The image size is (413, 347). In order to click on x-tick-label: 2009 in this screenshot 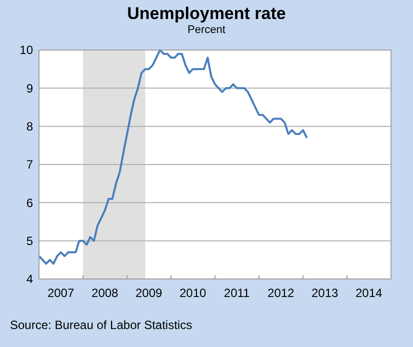, I will do `click(149, 293)`.